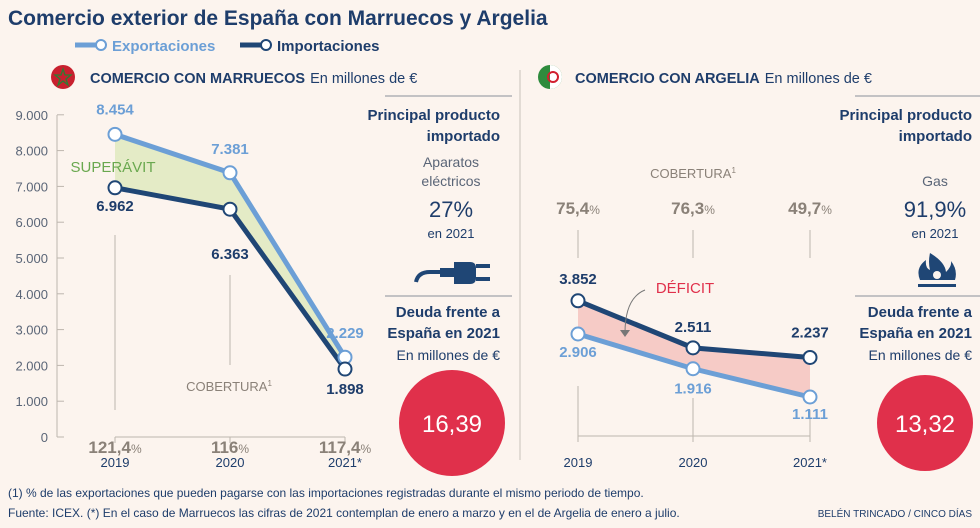 The width and height of the screenshot is (980, 528). Describe the element at coordinates (31, 186) in the screenshot. I see `y-tick-label: 7.000` at that location.